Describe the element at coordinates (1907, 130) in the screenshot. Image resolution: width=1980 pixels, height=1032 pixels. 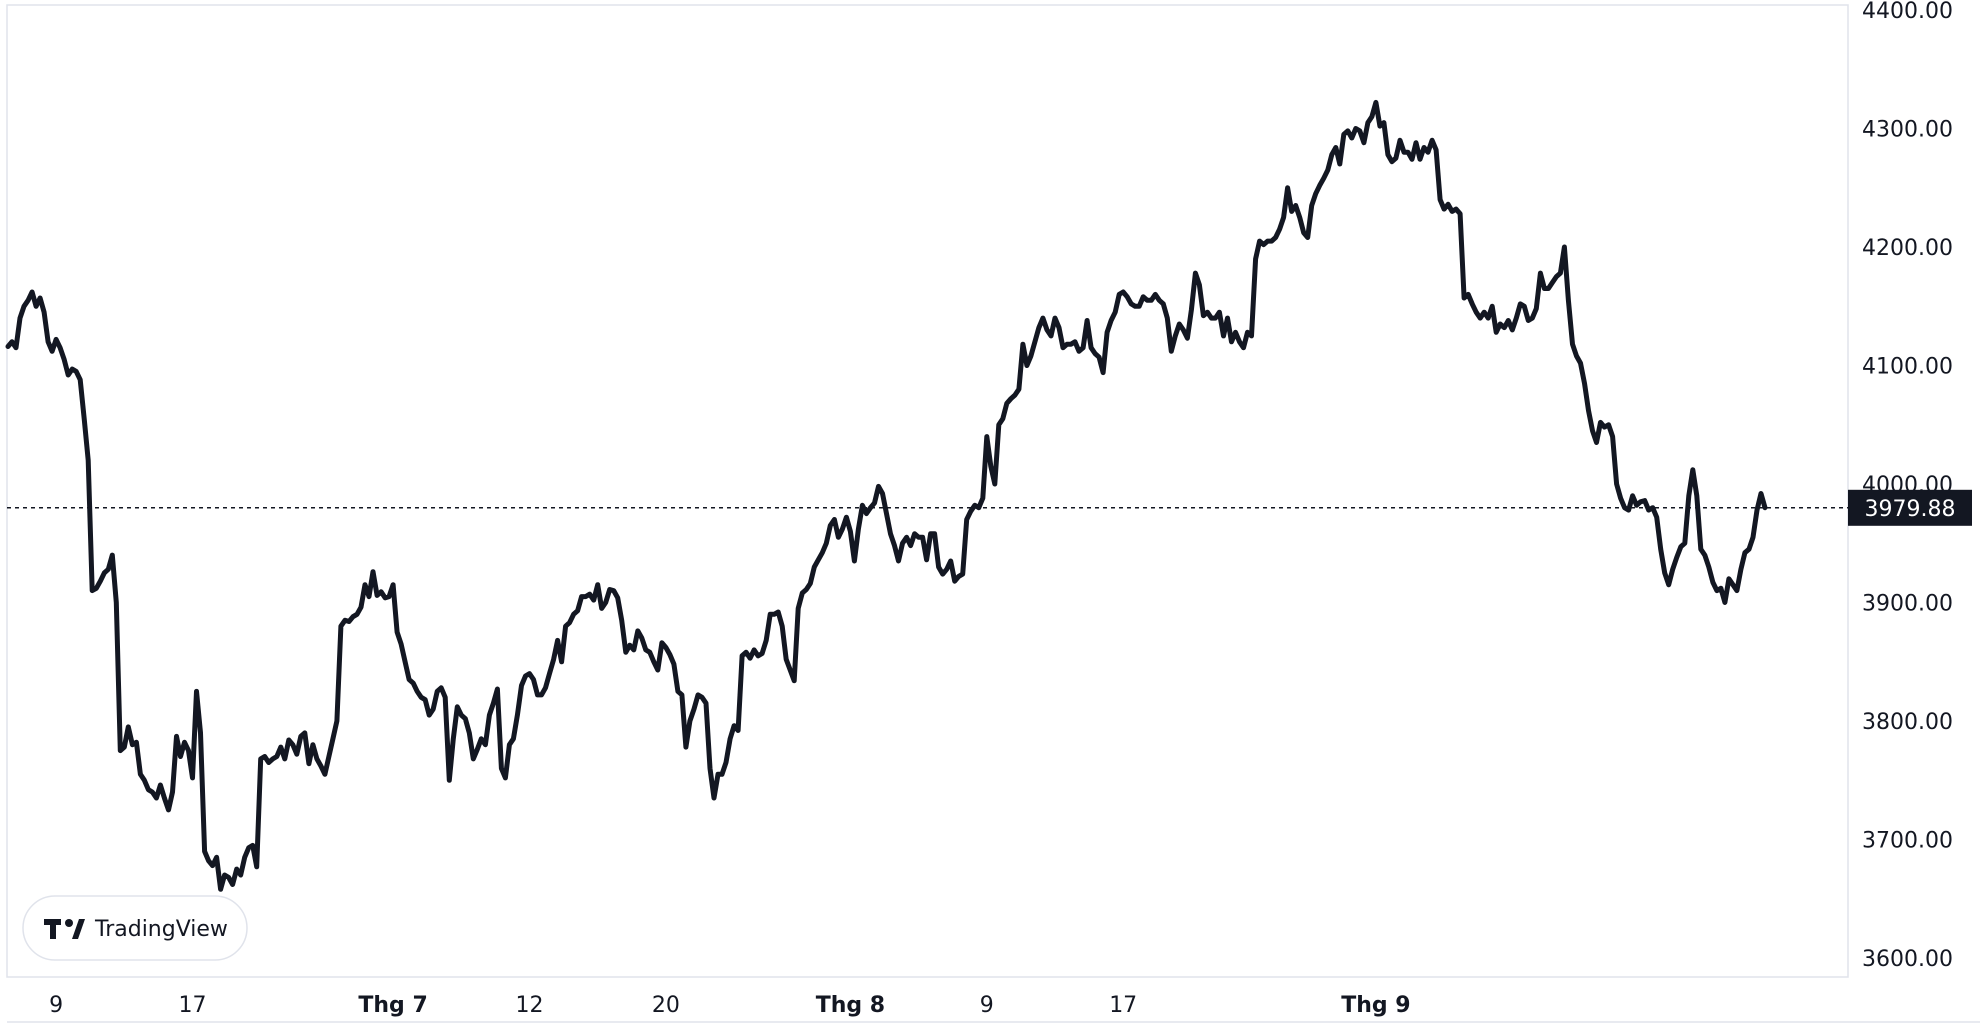
I see `y-tick-label: 4300.00` at that location.